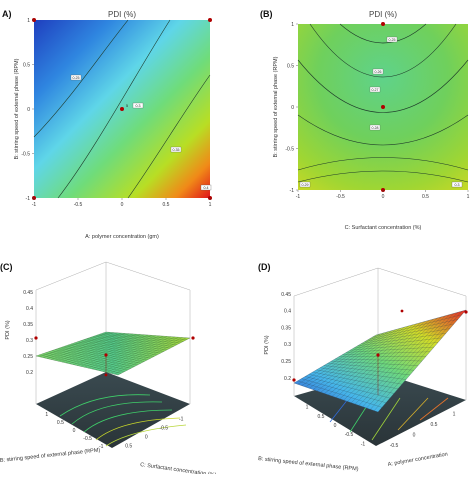  Describe the element at coordinates (264, 267) in the screenshot. I see `panel-d-label: (D)` at that location.